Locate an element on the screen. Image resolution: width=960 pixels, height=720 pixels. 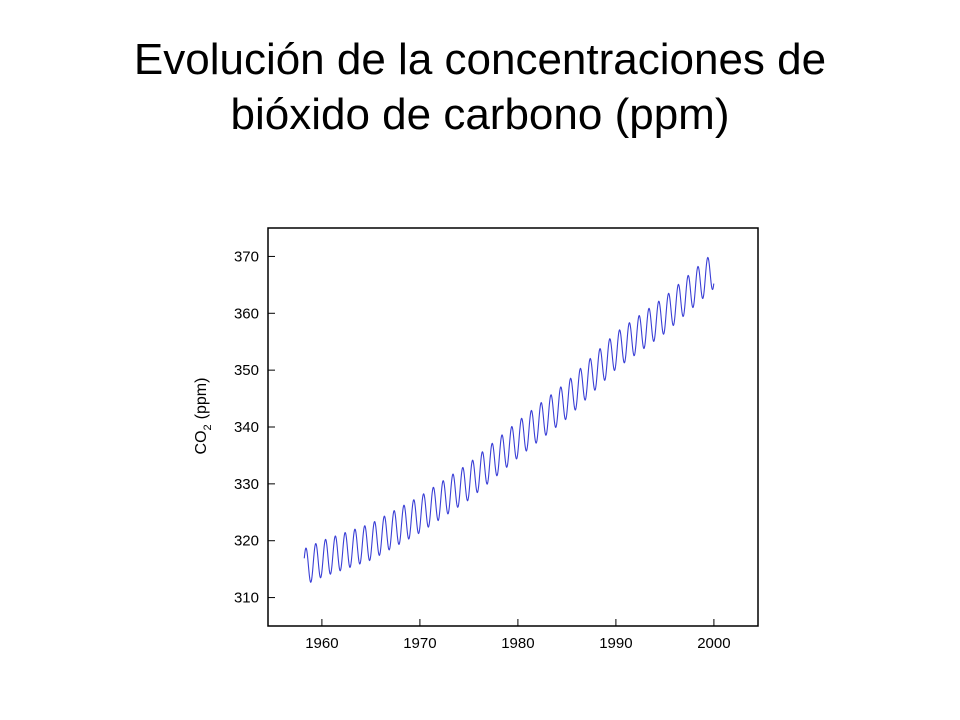
y-axis: 310 320 330 340 350 360 370 is located at coordinates (254, 427).